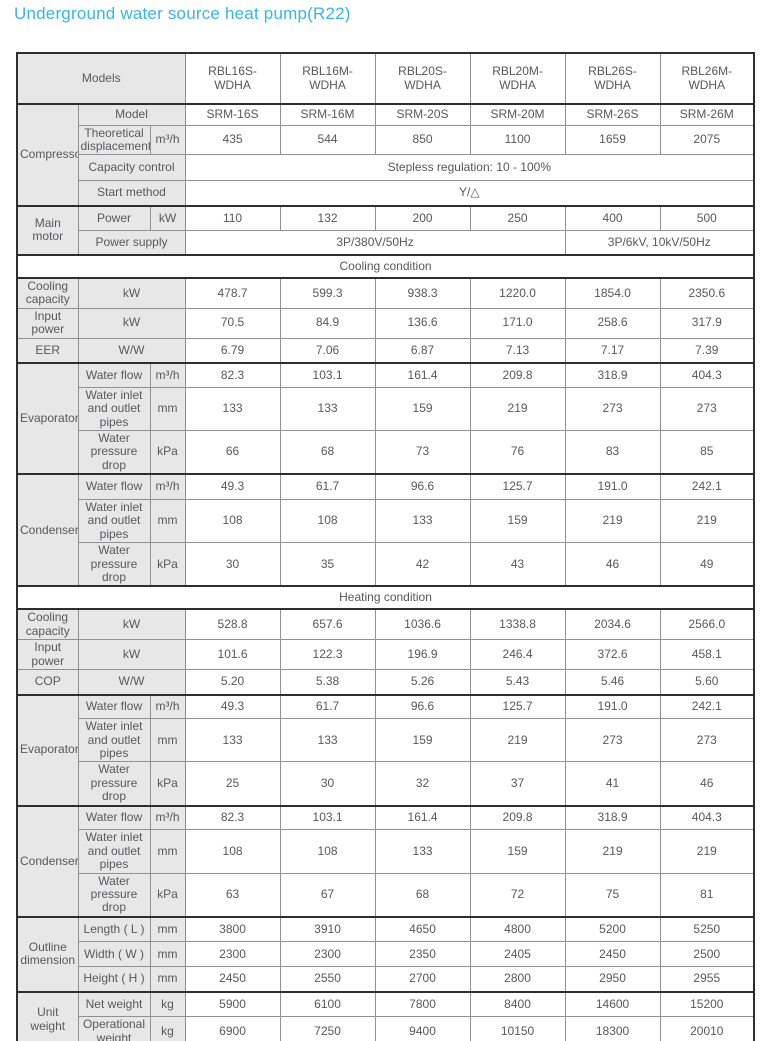  What do you see at coordinates (612, 624) in the screenshot?
I see `value-cell: 2034.6` at bounding box center [612, 624].